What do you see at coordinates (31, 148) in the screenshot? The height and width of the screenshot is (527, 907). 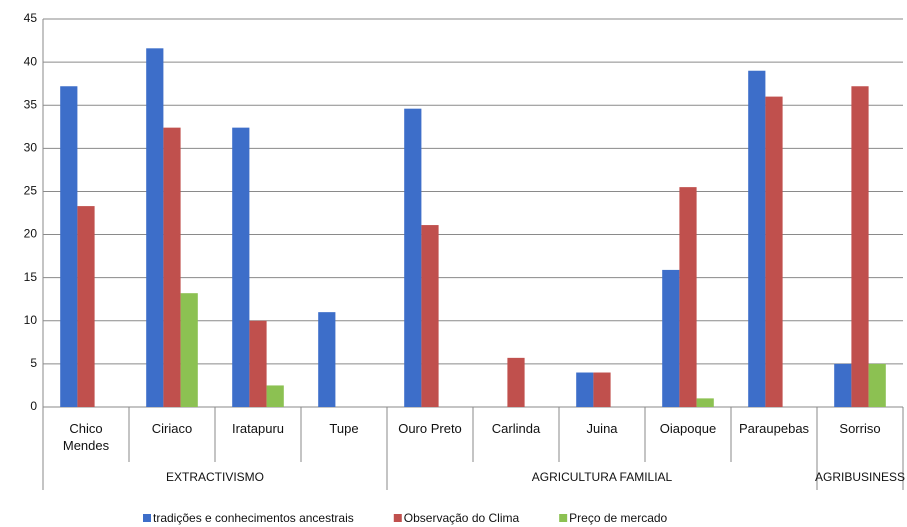 I see `y-tick-label: 30` at bounding box center [31, 148].